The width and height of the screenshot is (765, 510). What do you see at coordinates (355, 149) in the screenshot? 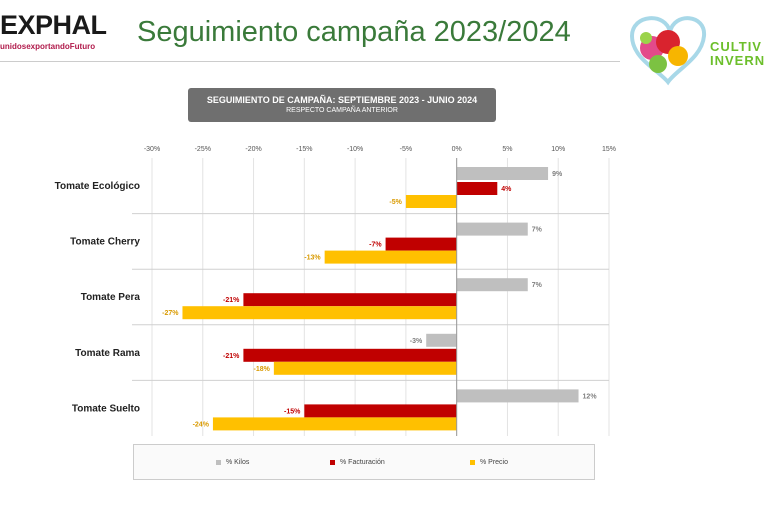
I see `x-tick-label: -10%` at bounding box center [355, 149].